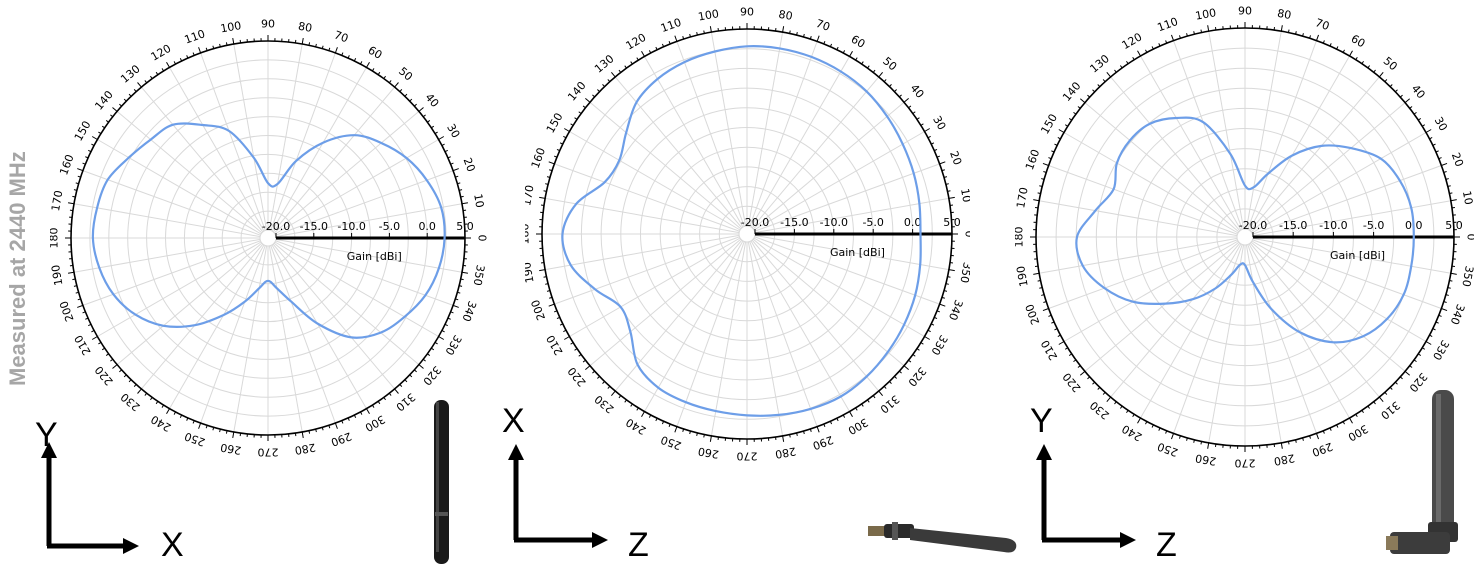  I want to click on angle-tick-label: 140, so click(1071, 92).